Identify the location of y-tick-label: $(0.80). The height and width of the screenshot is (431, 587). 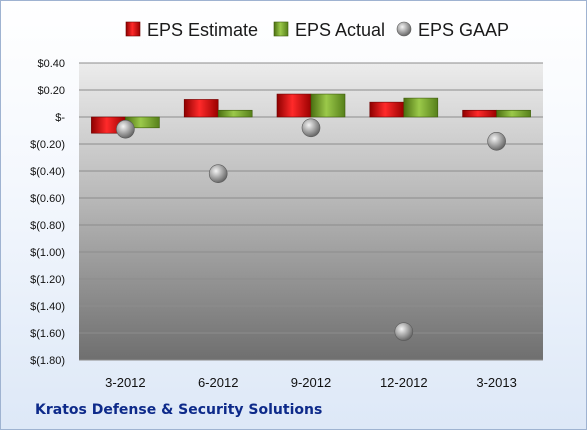
(47, 226).